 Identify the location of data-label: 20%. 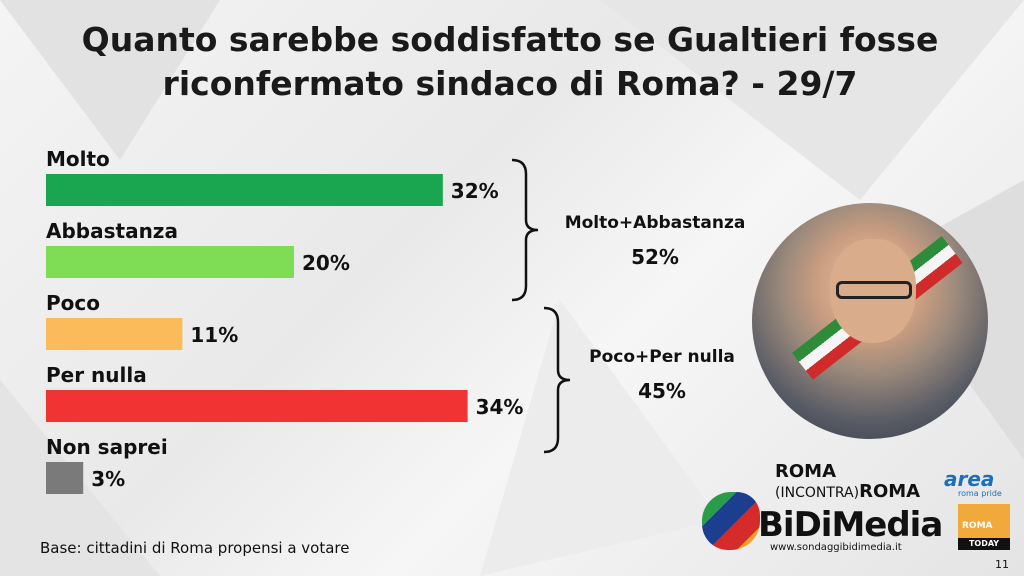
(326, 263).